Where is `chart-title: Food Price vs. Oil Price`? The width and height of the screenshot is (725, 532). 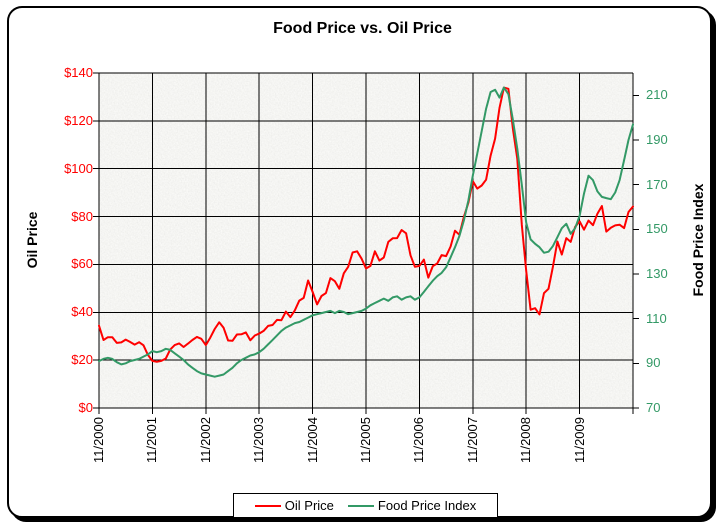 chart-title: Food Price vs. Oil Price is located at coordinates (362, 28).